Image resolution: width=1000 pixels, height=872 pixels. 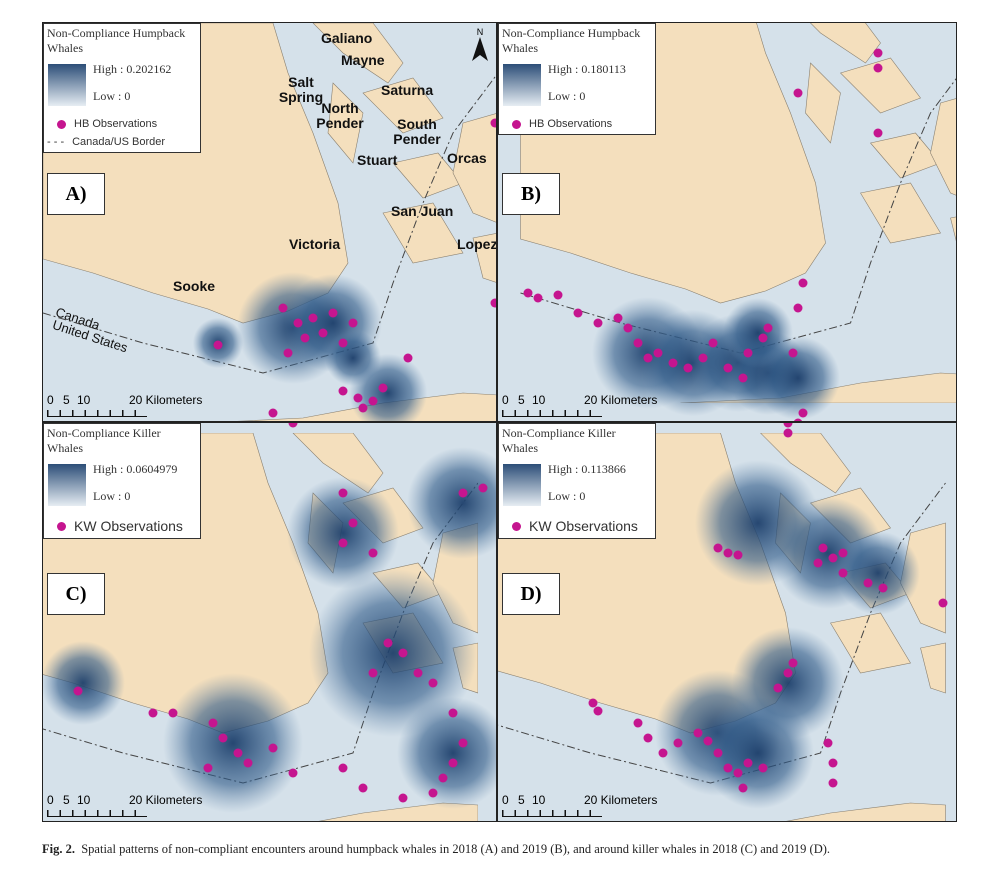 I want to click on place: North Pender, so click(x=340, y=115).